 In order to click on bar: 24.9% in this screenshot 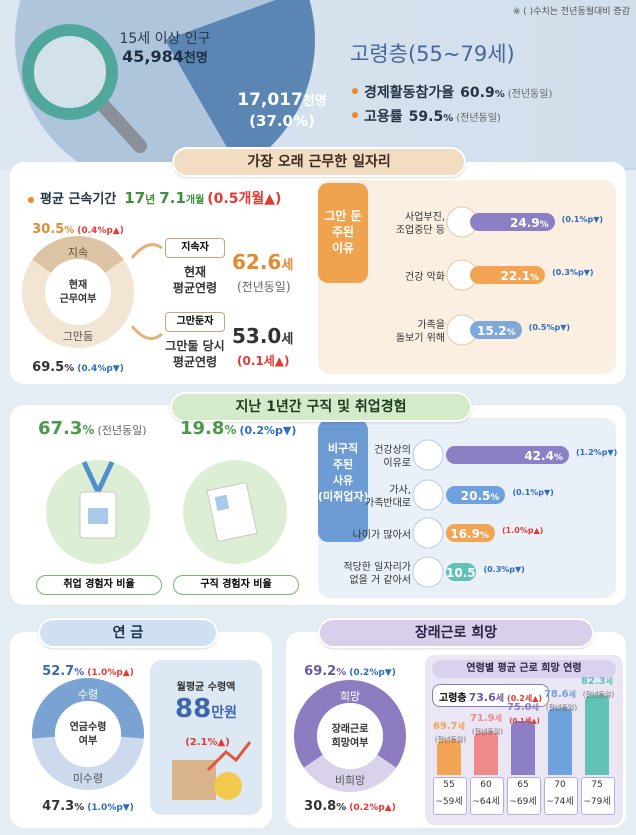, I will do `click(512, 222)`.